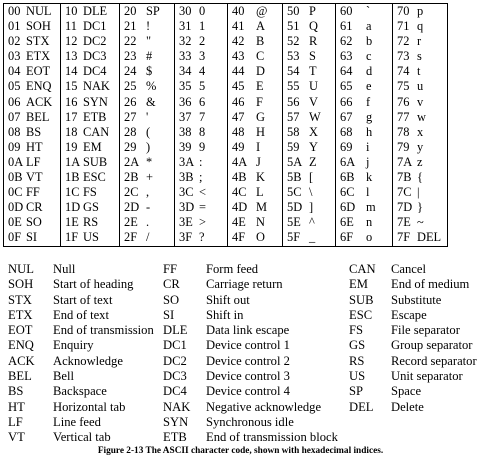 Image resolution: width=481 pixels, height=458 pixels. What do you see at coordinates (38, 86) in the screenshot?
I see `character-symbol: ENQ` at bounding box center [38, 86].